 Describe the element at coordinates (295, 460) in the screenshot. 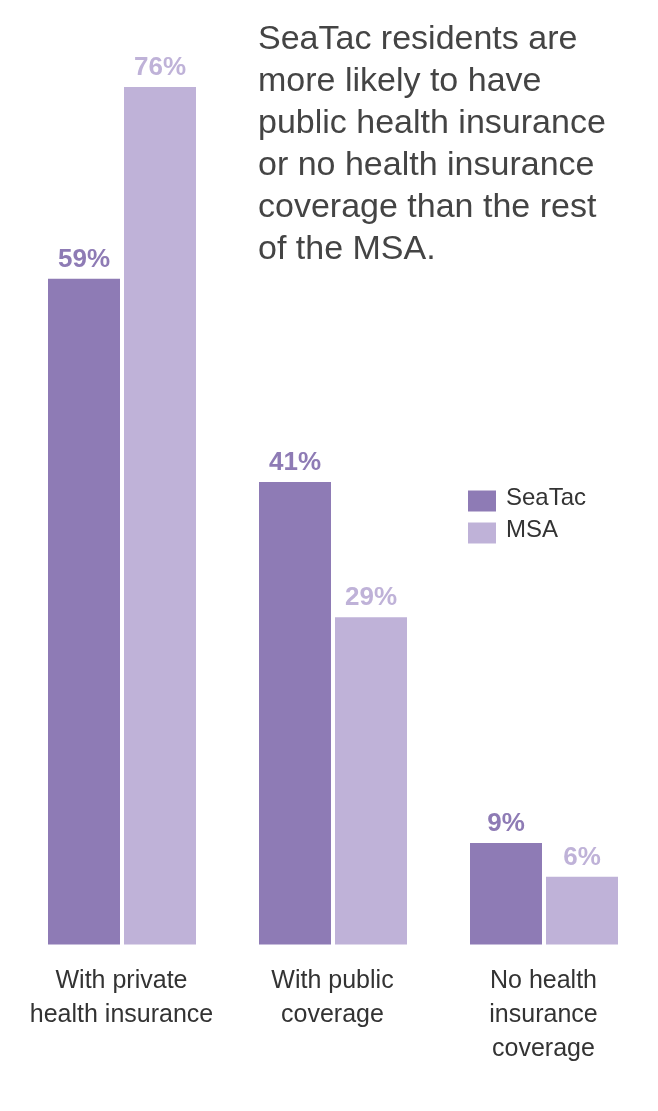

I see `data-label: 41%` at that location.